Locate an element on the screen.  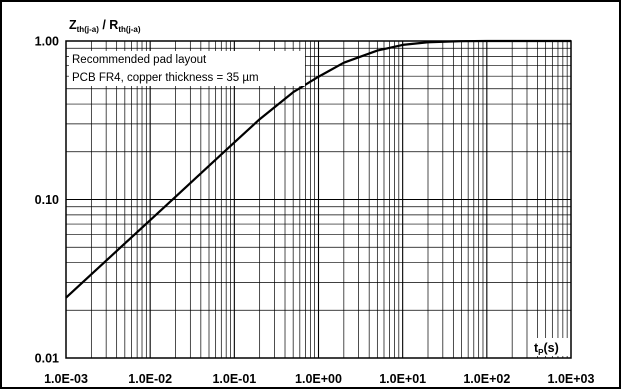
y-tick-label: 0.01 is located at coordinates (47, 359).